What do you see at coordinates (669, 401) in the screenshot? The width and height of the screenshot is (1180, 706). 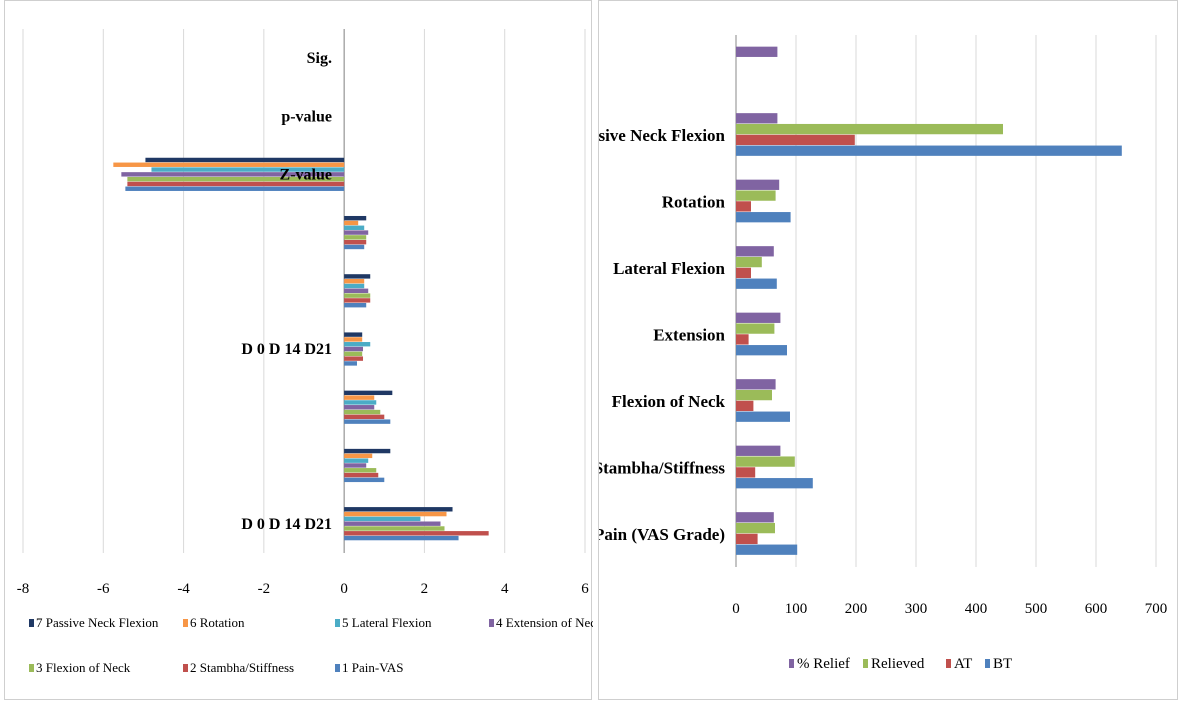 I see `category-label: Flexion of Neck` at bounding box center [669, 401].